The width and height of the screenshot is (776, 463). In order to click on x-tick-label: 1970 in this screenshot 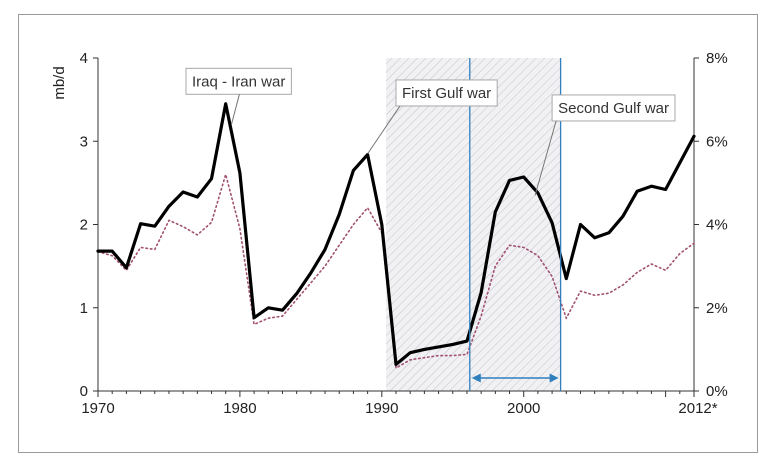, I will do `click(97, 408)`.